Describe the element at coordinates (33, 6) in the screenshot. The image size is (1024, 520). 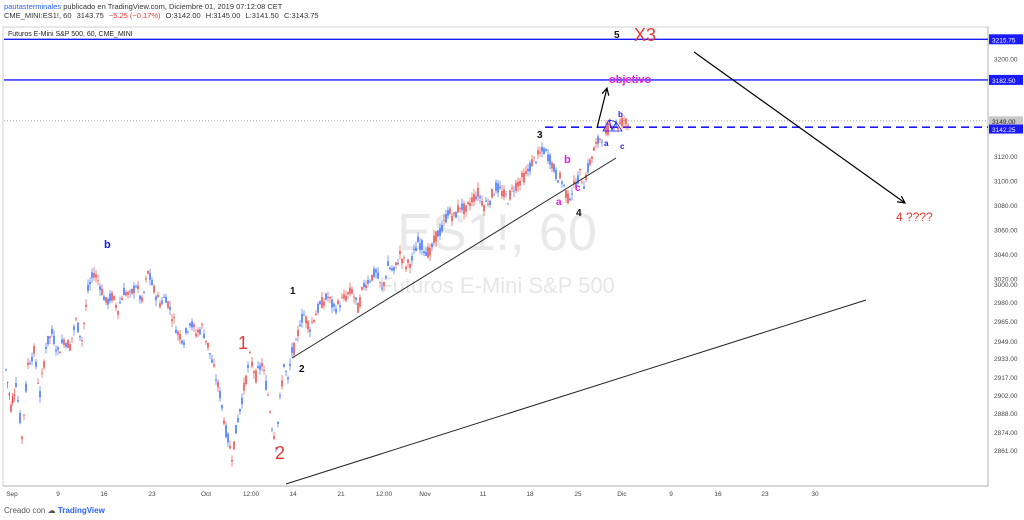
I see `author-name: pautasterminales` at that location.